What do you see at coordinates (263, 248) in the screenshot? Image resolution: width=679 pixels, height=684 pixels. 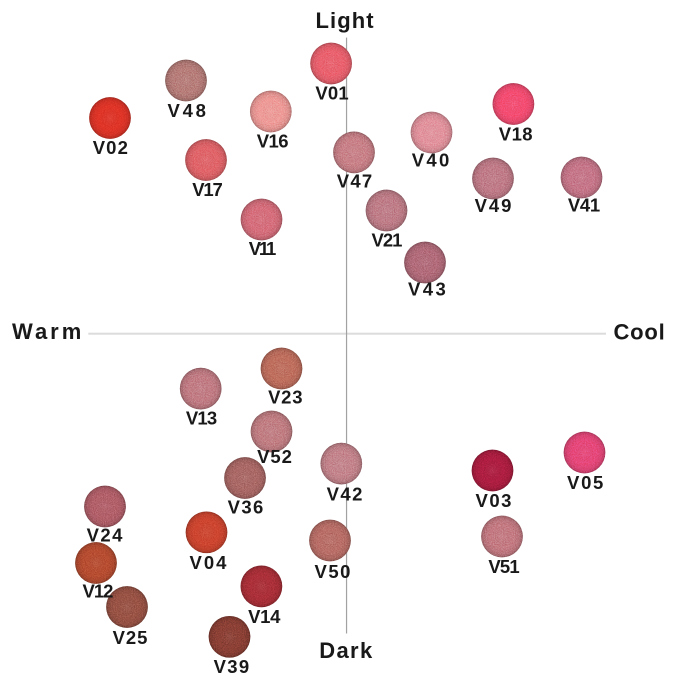 I see `svg-text: V11` at bounding box center [263, 248].